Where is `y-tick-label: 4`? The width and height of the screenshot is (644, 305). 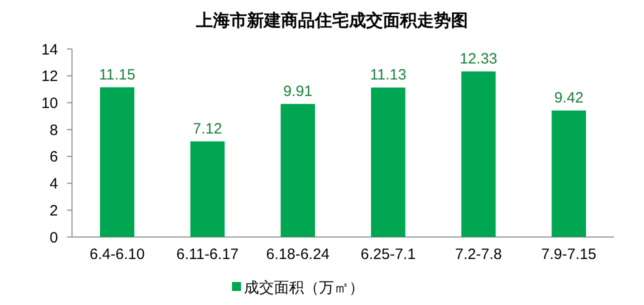
y-tick-label: 4 is located at coordinates (54, 184).